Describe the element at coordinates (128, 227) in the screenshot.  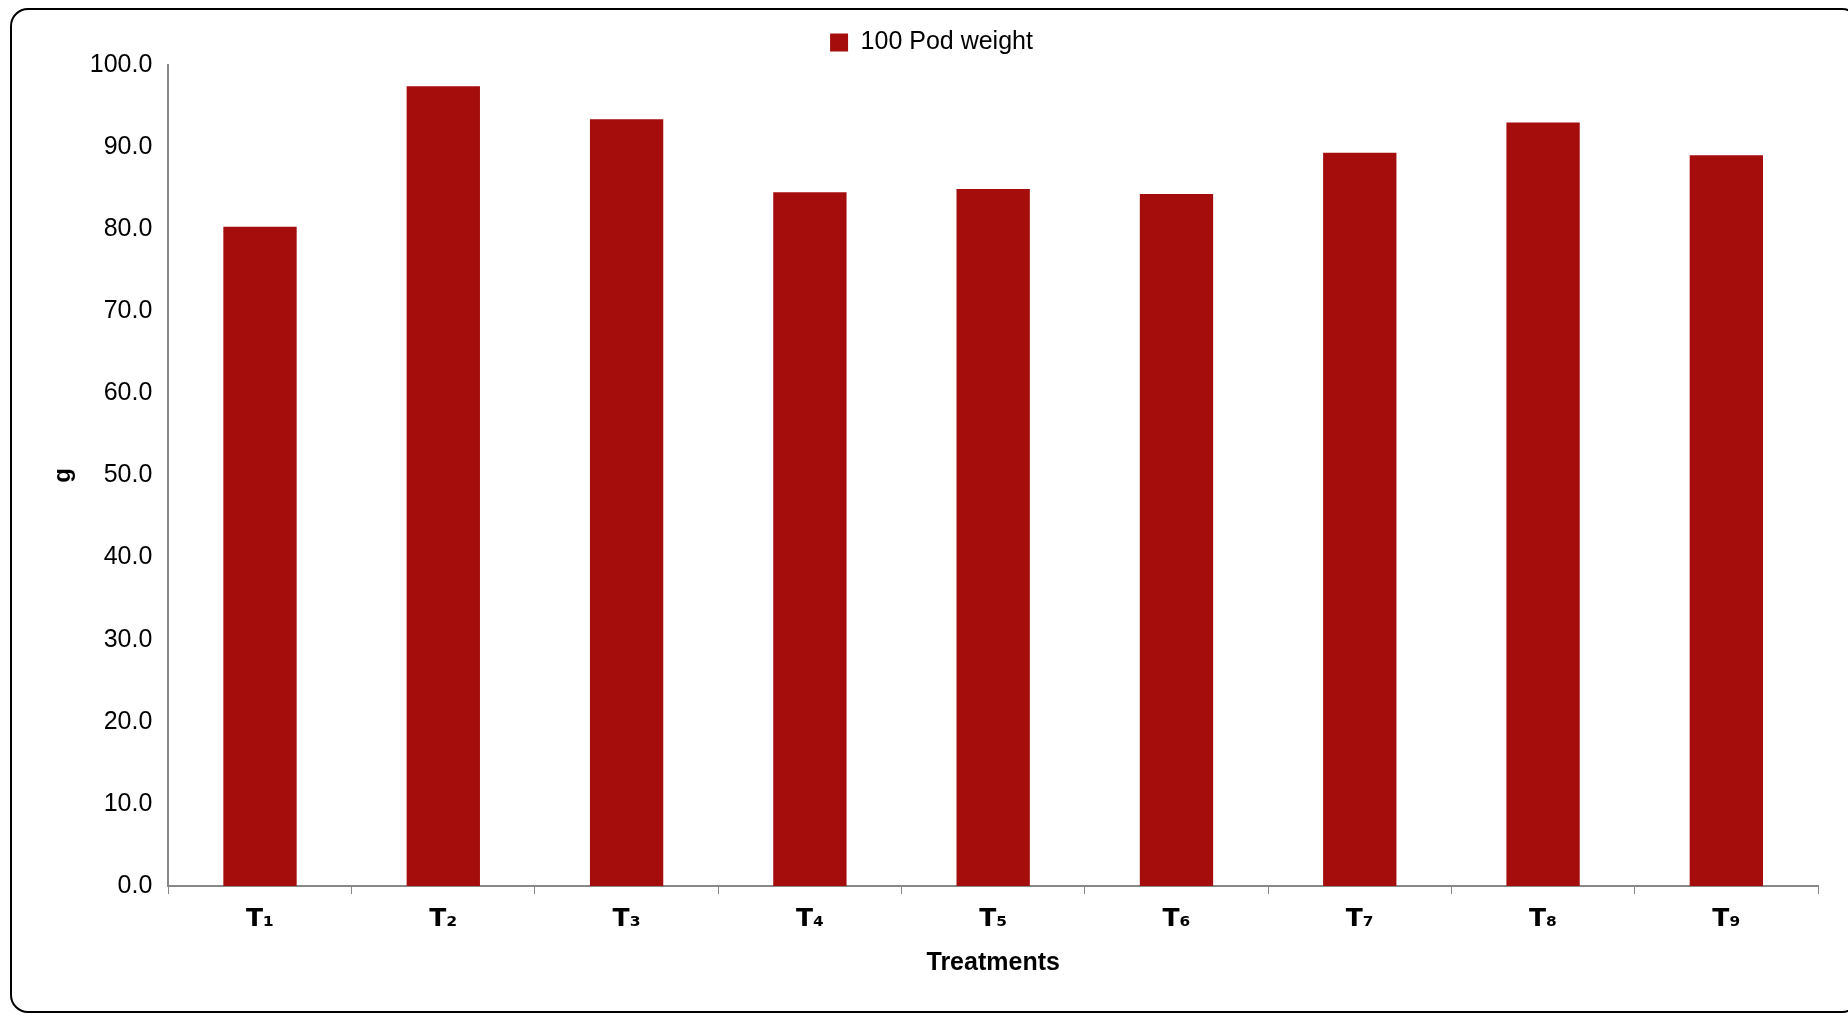
I see `y-tick-label: 80.0` at that location.